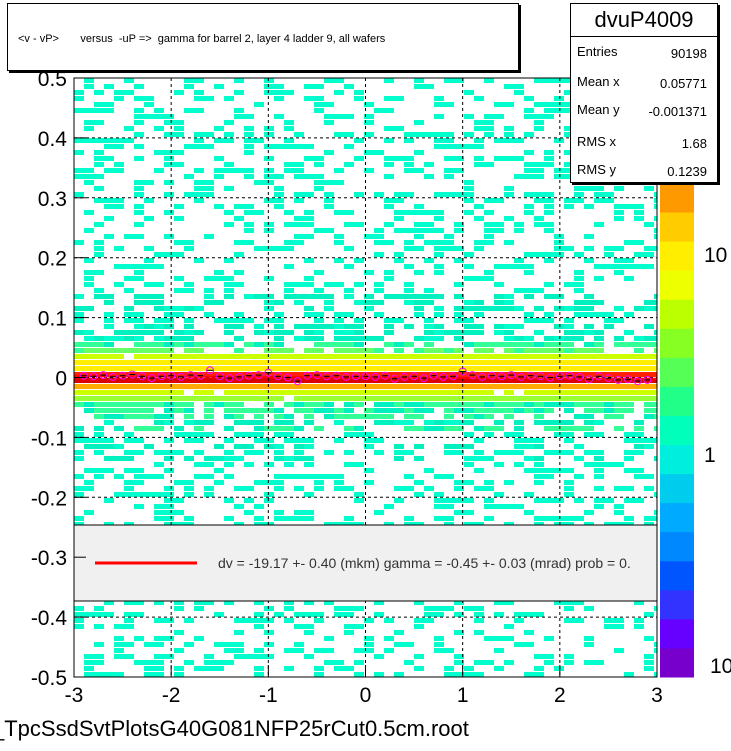 The width and height of the screenshot is (731, 751). I want to click on y-tick-label: 0.2, so click(52, 259).